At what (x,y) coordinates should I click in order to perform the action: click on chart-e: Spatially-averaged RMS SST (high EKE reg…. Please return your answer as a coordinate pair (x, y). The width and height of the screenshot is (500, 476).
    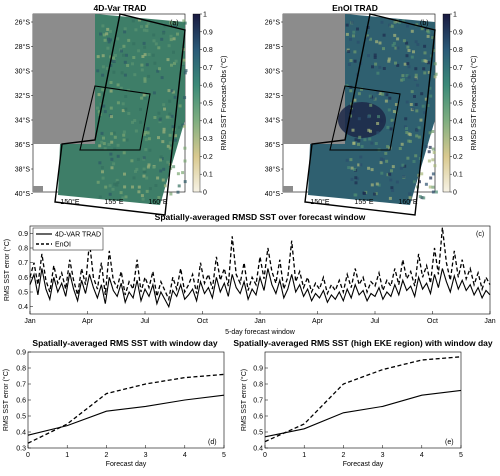
    Looking at the image, I should click on (363, 403).